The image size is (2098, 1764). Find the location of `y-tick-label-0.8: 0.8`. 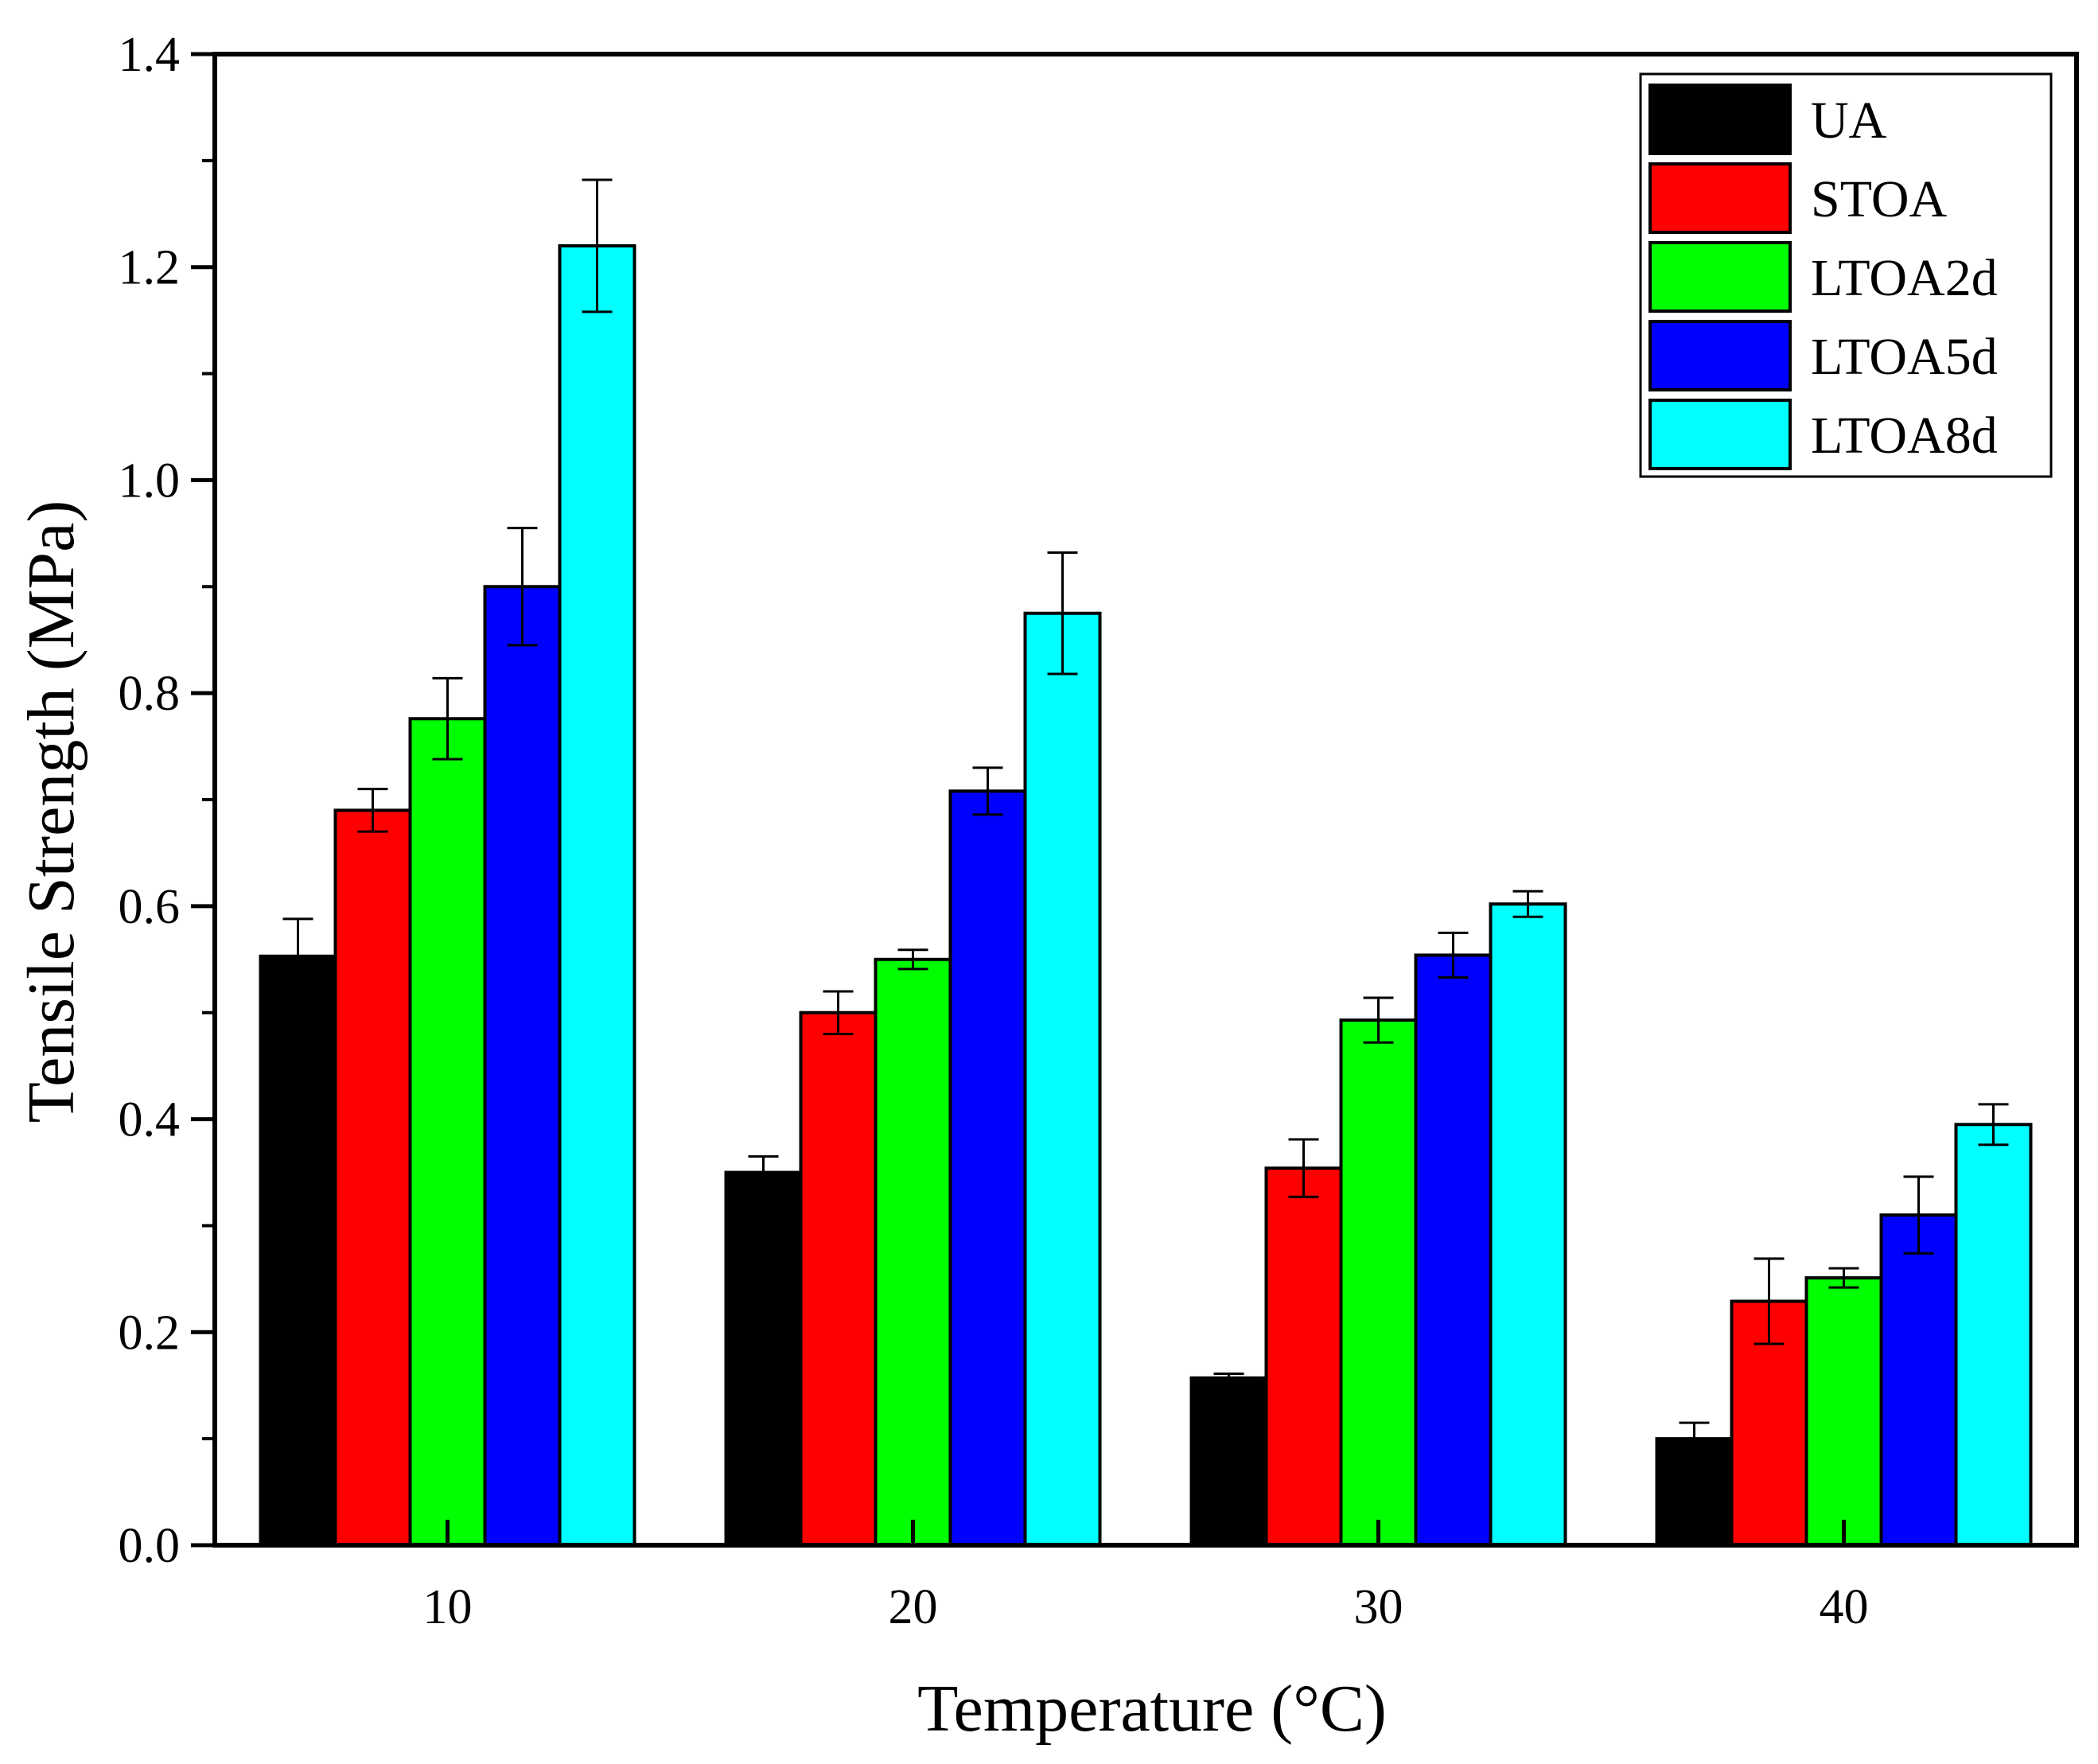

y-tick-label-0.8: 0.8 is located at coordinates (150, 694).